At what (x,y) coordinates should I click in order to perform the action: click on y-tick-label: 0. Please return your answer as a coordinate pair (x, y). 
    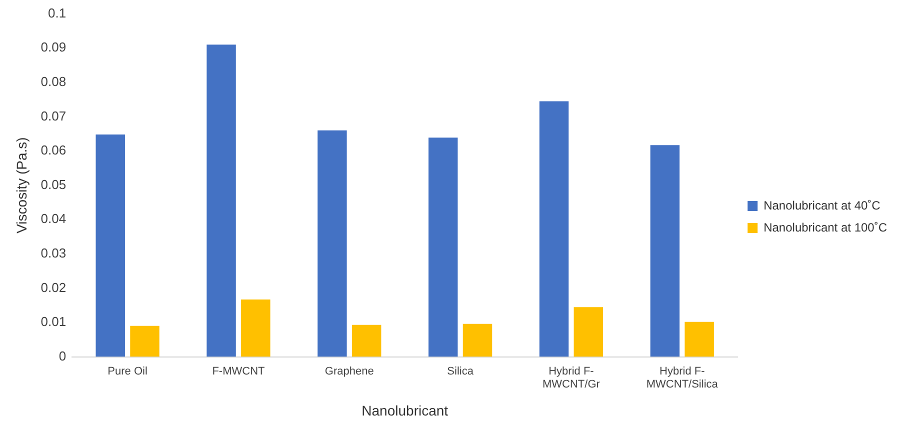
    Looking at the image, I should click on (62, 356).